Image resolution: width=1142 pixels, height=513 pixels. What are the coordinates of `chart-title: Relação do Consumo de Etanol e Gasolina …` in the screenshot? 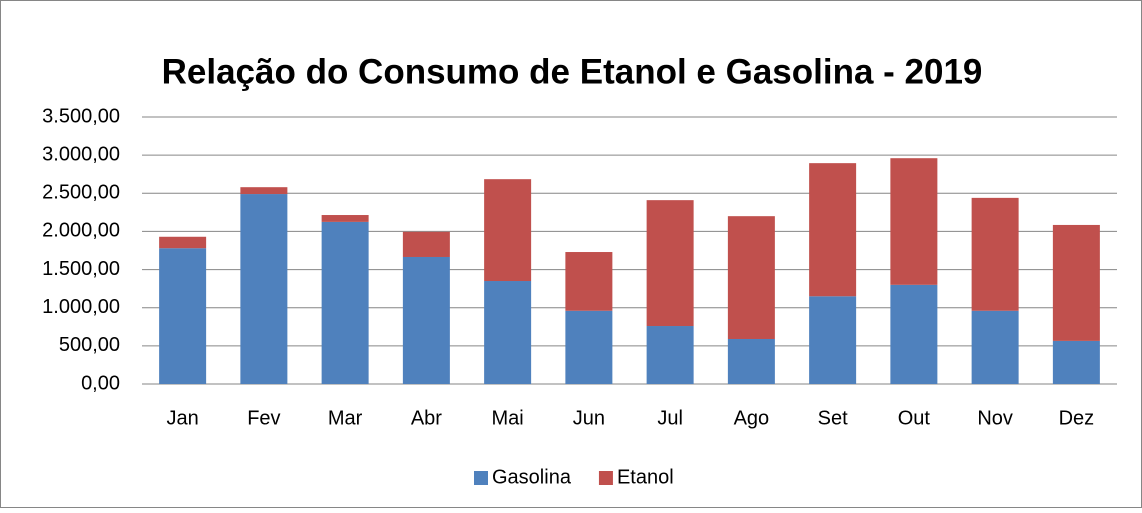 It's located at (572, 71).